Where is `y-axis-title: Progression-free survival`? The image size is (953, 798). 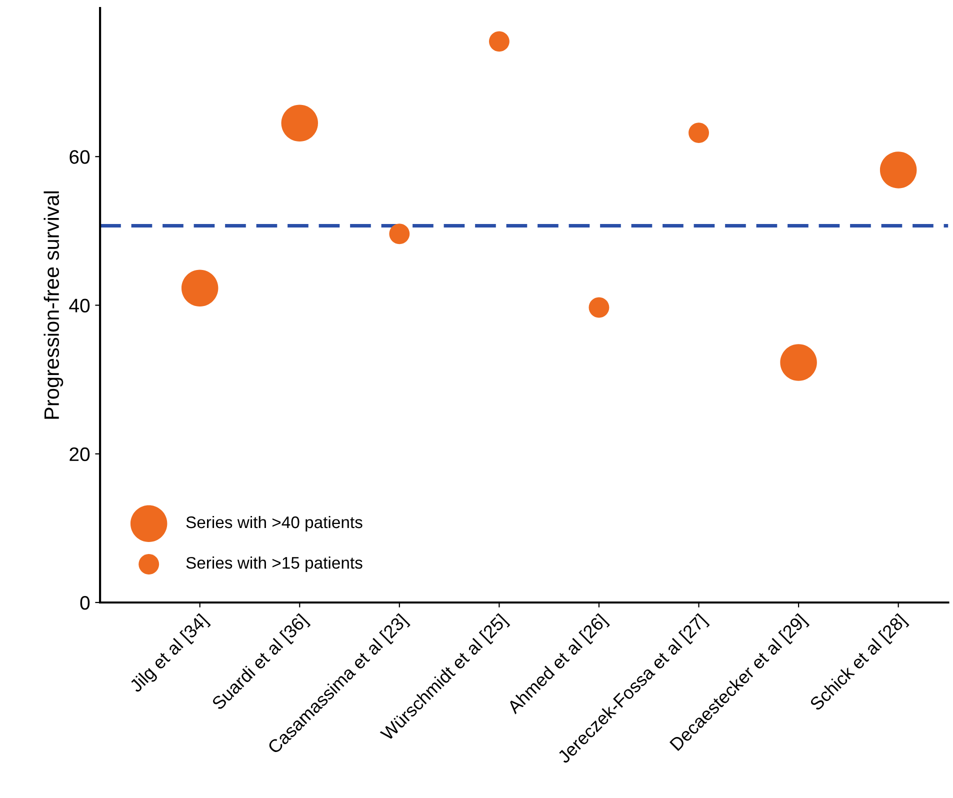 y-axis-title: Progression-free survival is located at coordinates (54, 305).